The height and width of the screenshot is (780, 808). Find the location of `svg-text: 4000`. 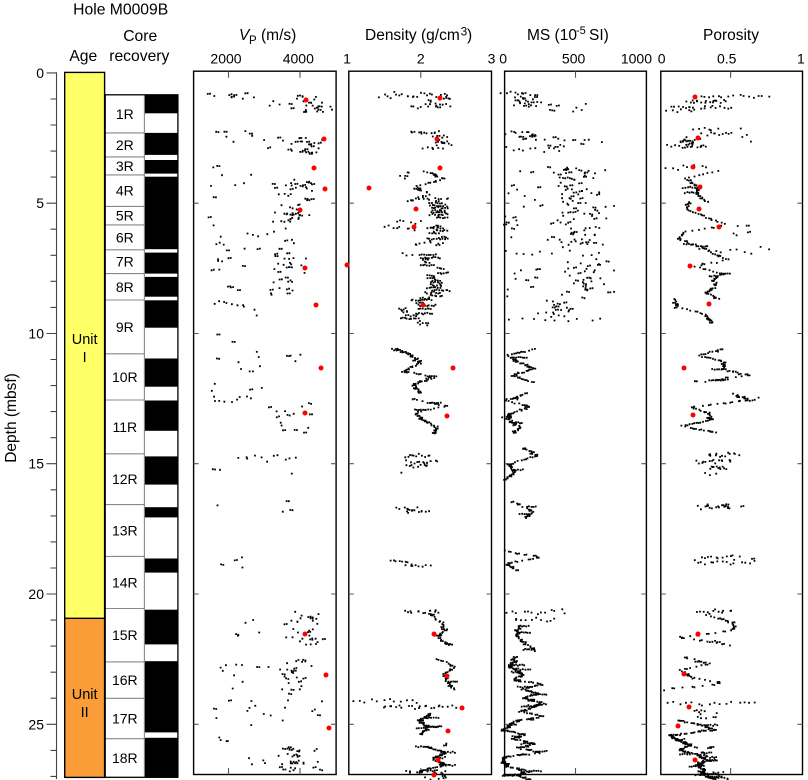

svg-text: 4000 is located at coordinates (298, 59).